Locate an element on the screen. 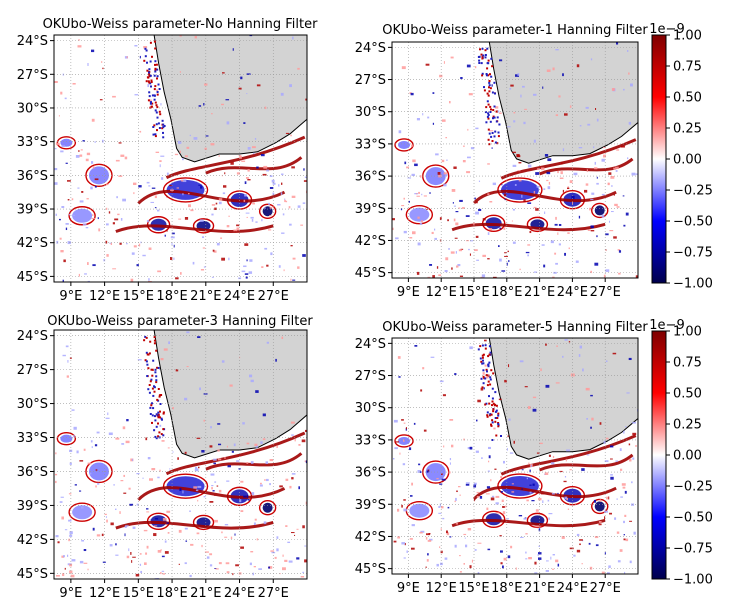 This screenshot has height=609, width=744. colorbar-tick-label-3: 0.50 is located at coordinates (687, 98).